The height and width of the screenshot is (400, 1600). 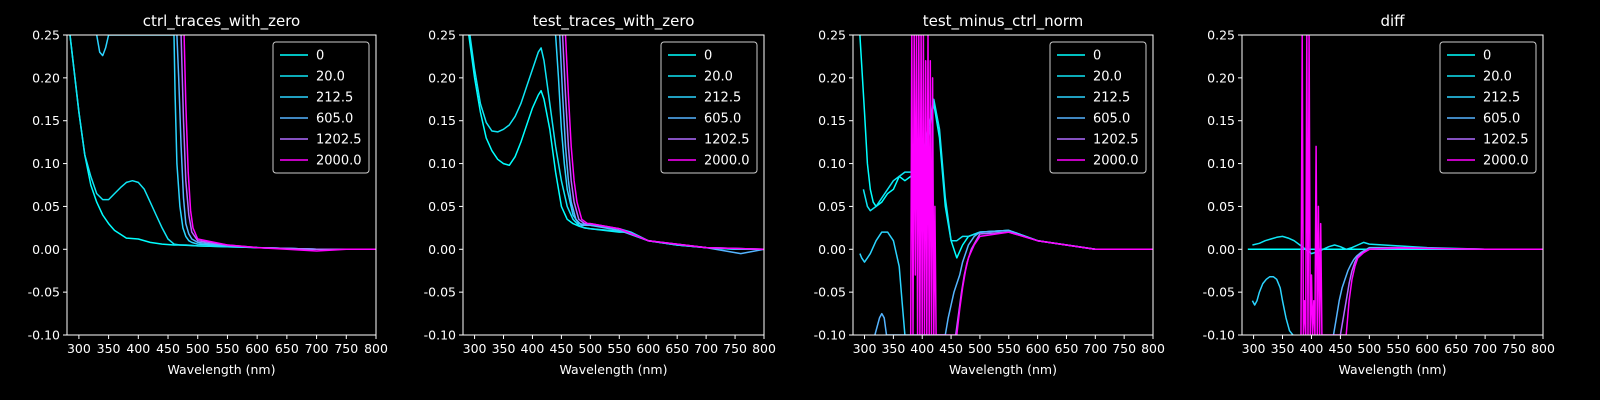 I want to click on y-tick-label: 0.25, so click(x=442, y=35).